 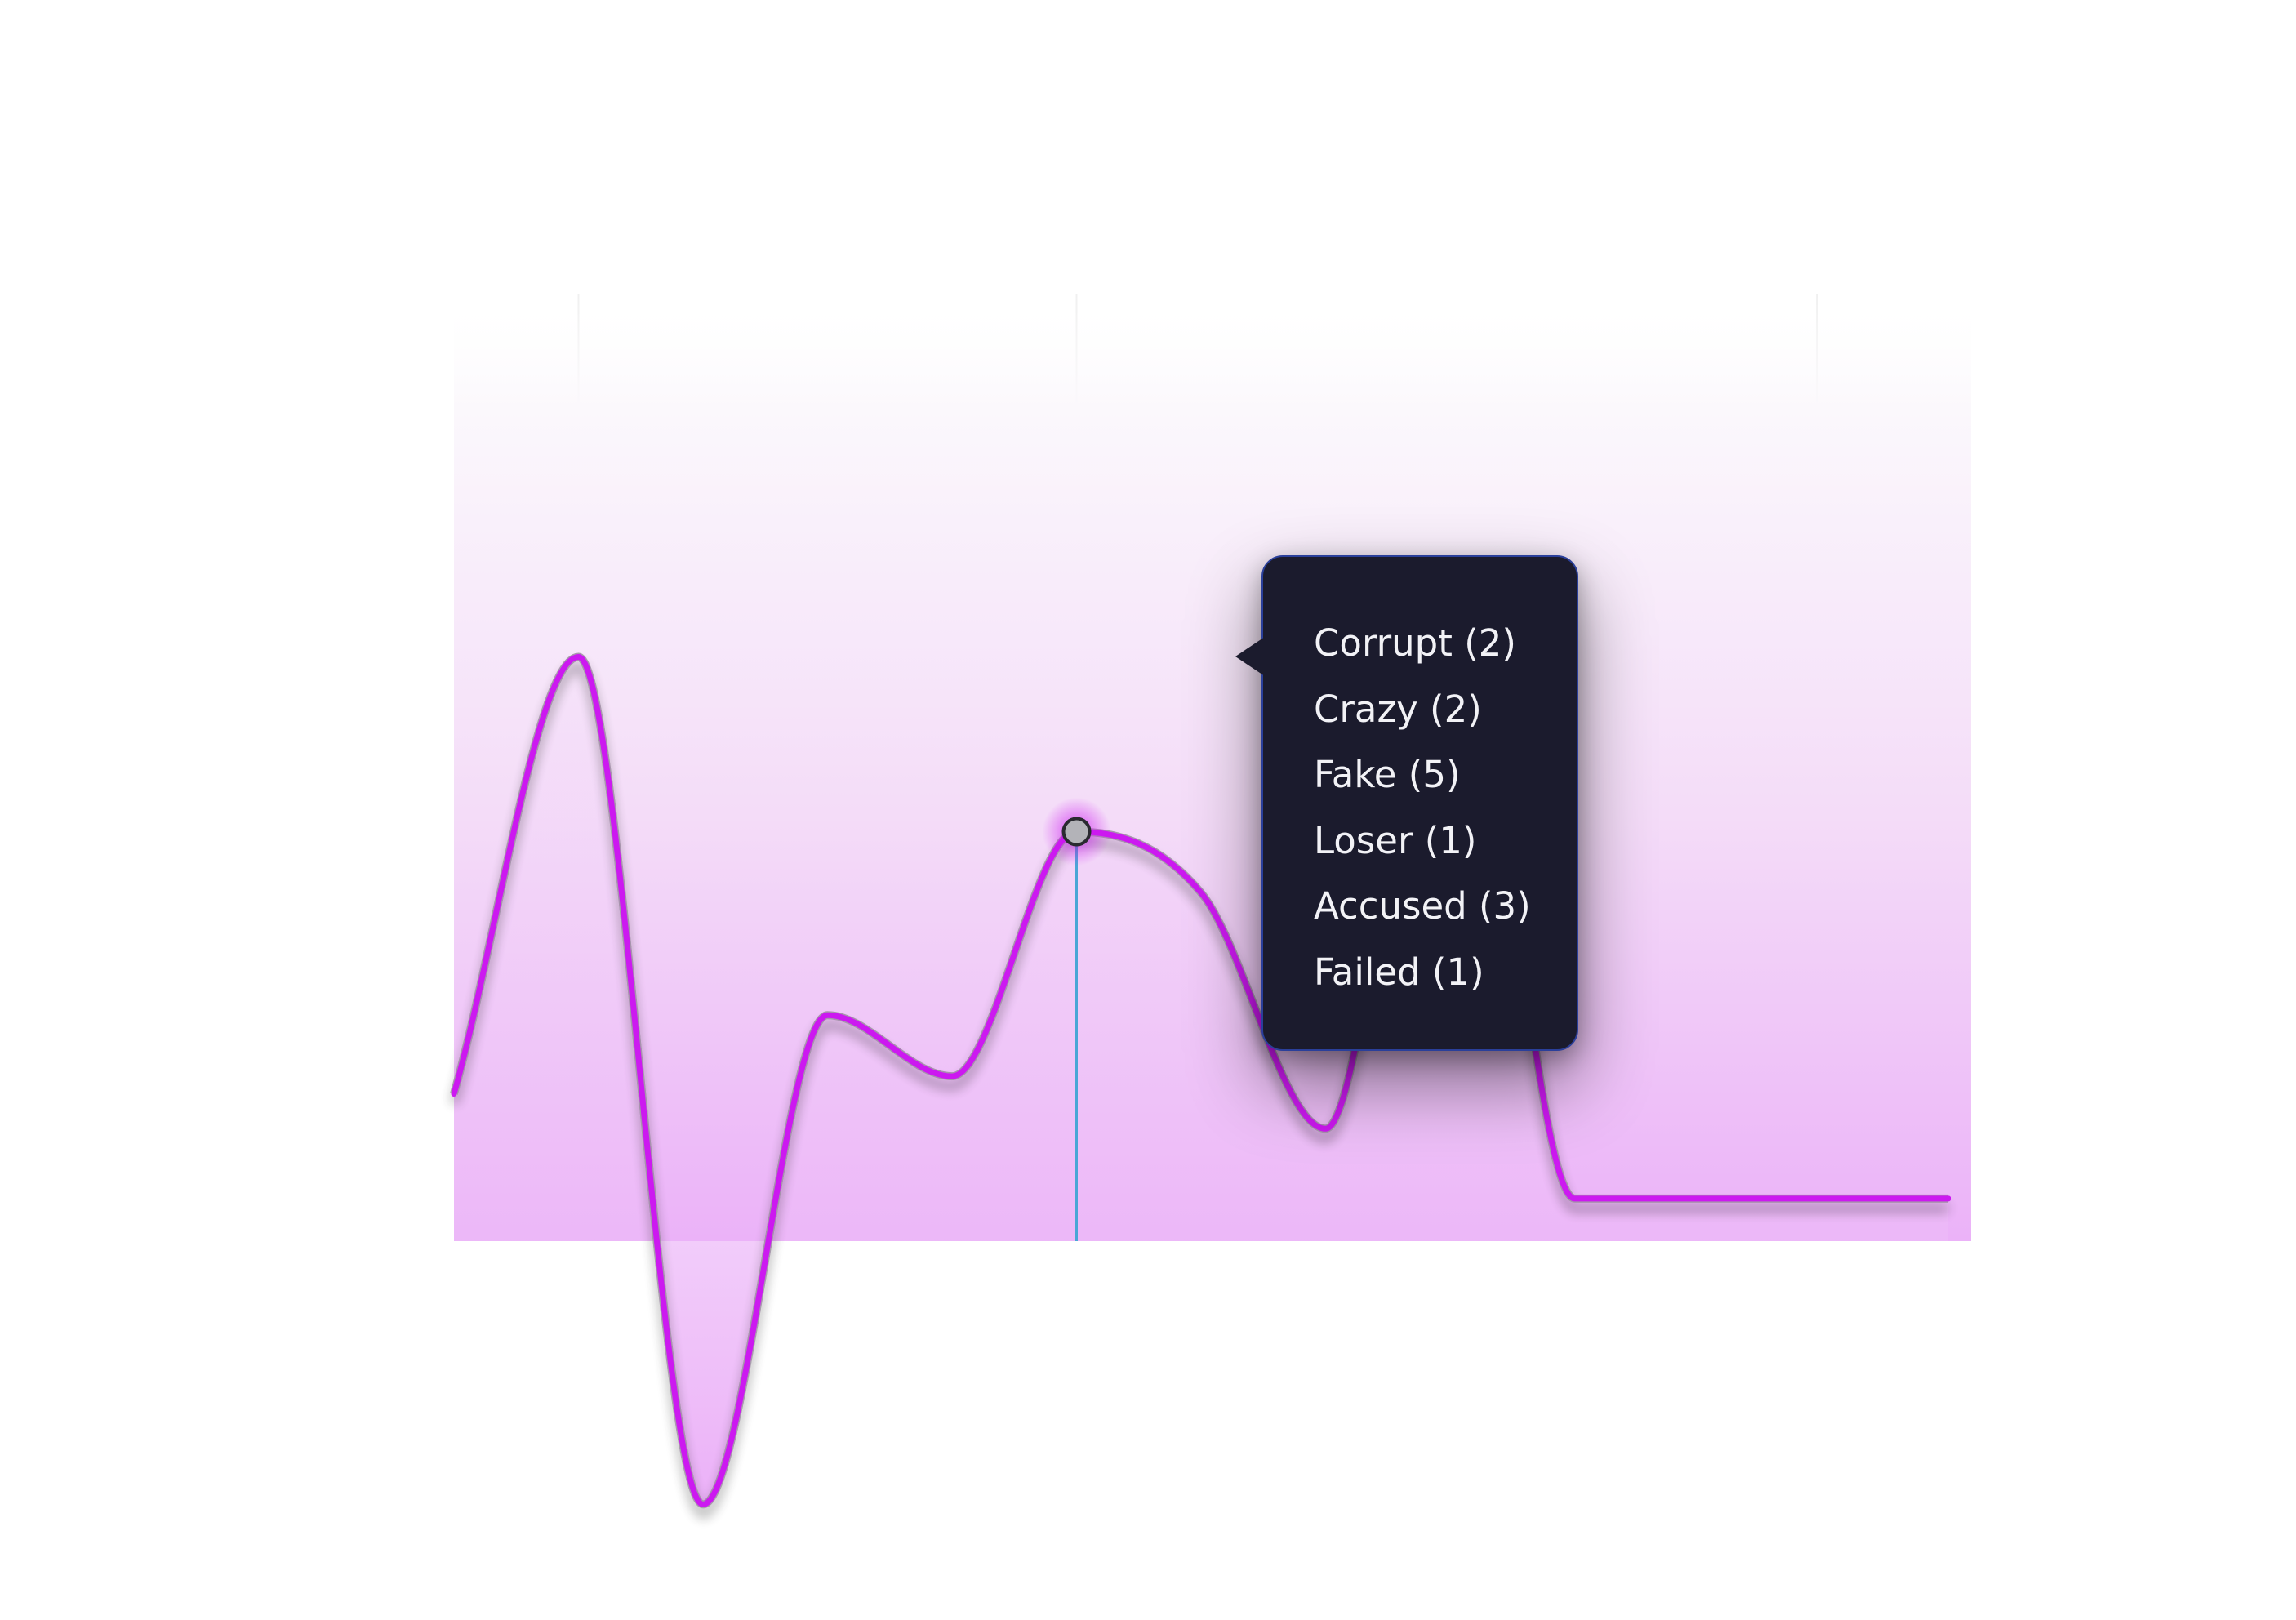 I want to click on tooltip-item: Fake (5), so click(x=1387, y=775).